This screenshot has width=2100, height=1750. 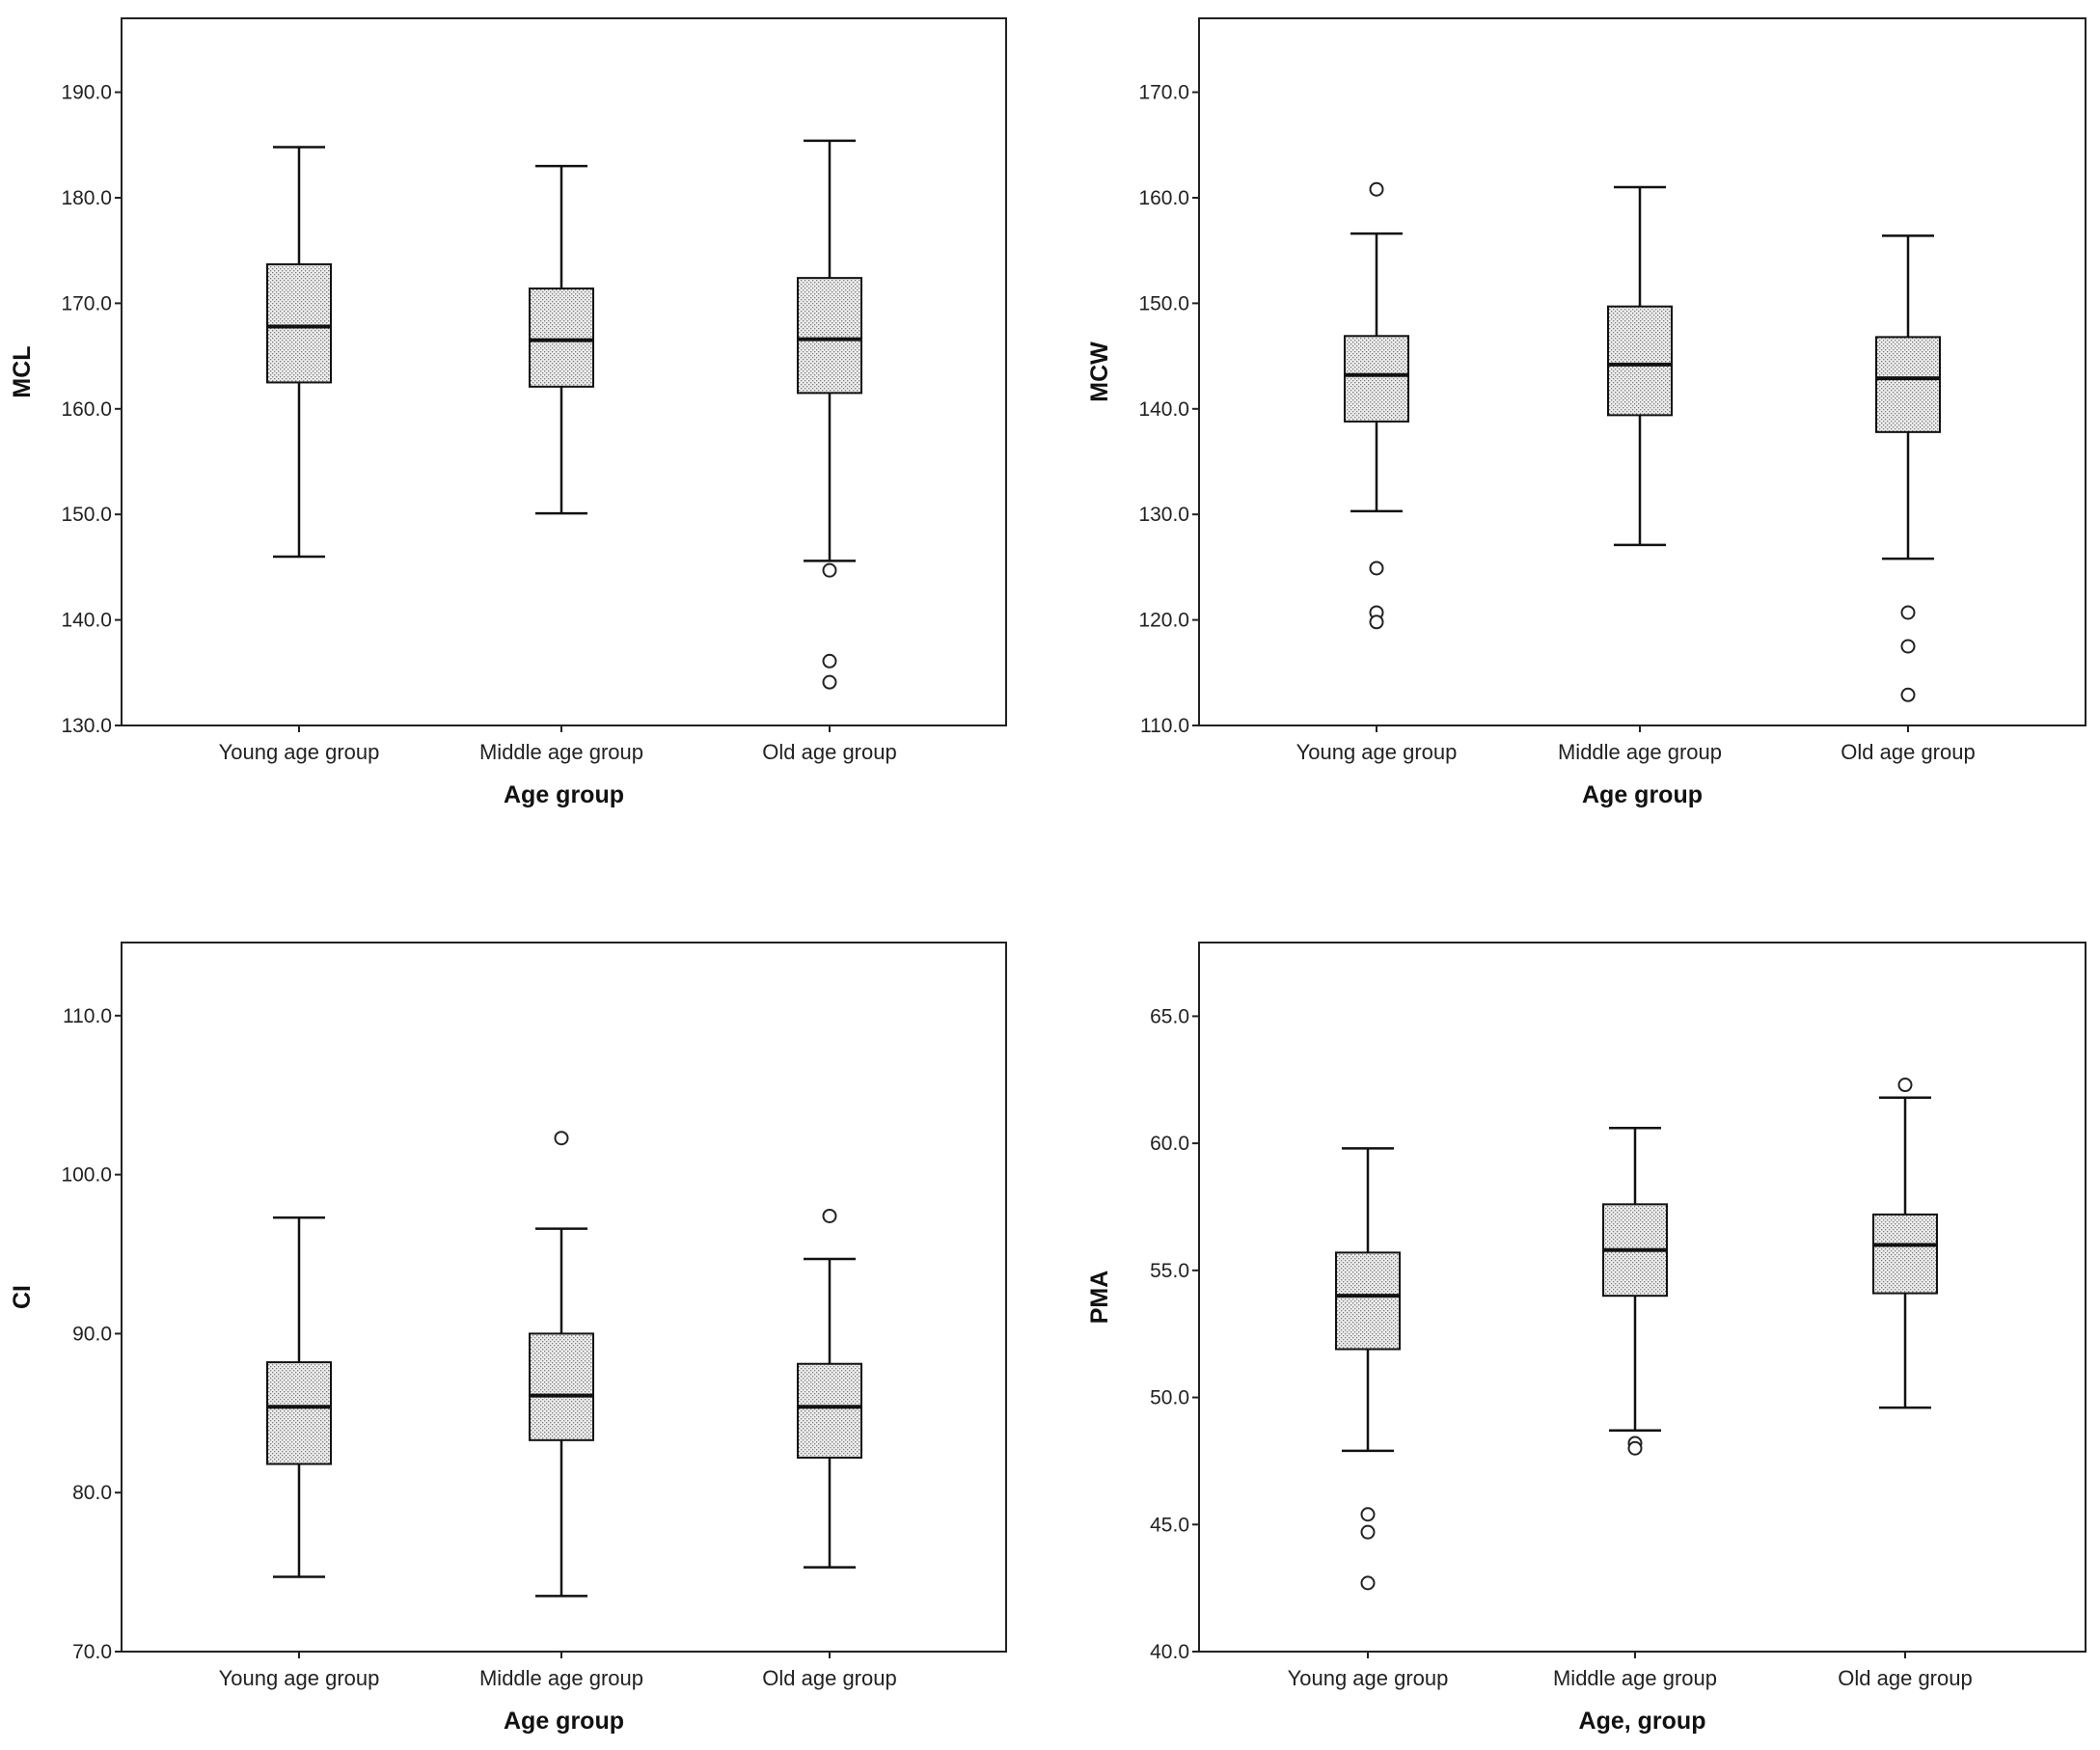 I want to click on y-tick-label: 45.0, so click(x=1169, y=1525).